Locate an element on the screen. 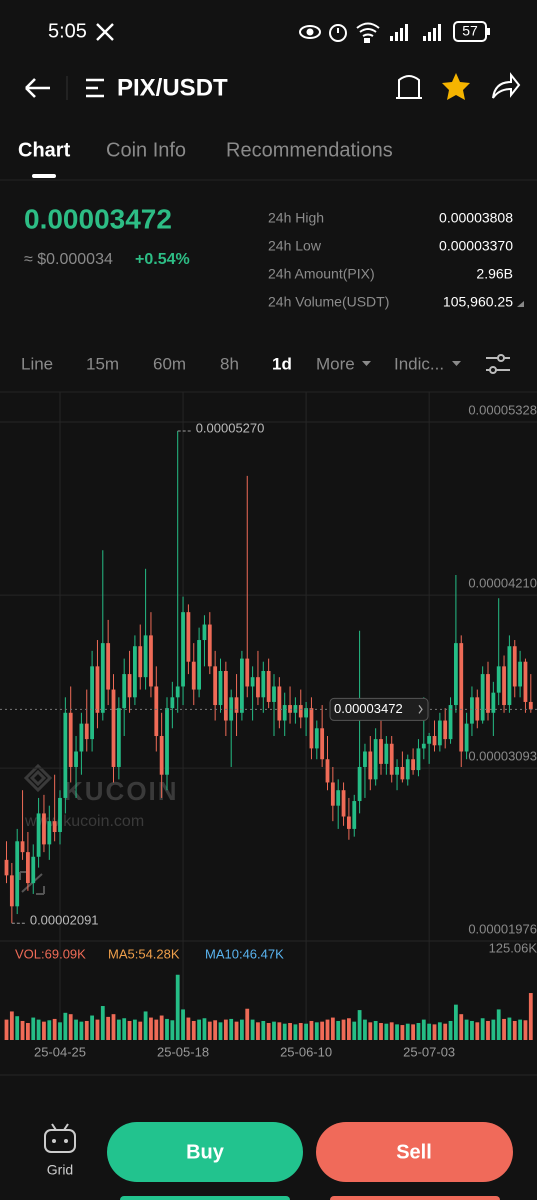 Image resolution: width=537 pixels, height=1200 pixels. interval-tab: 60m is located at coordinates (169, 363).